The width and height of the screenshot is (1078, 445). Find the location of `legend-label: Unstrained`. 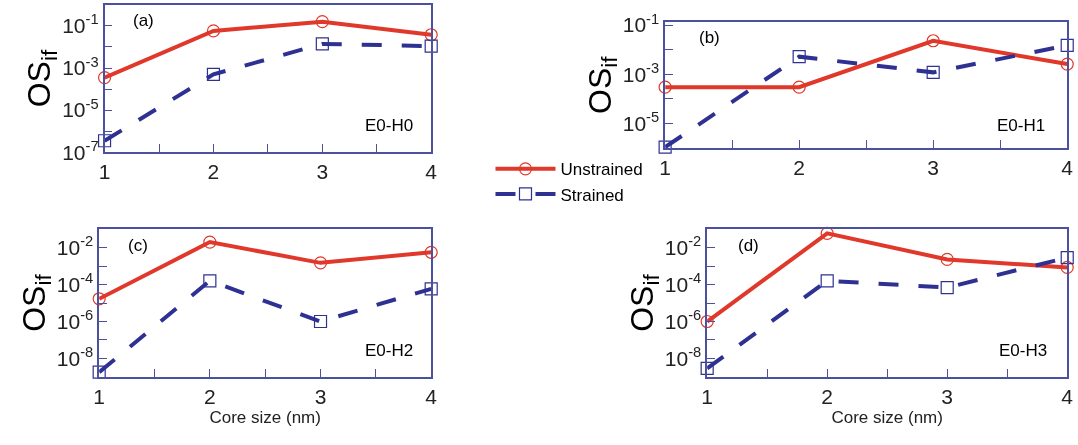

legend-label: Unstrained is located at coordinates (601, 170).